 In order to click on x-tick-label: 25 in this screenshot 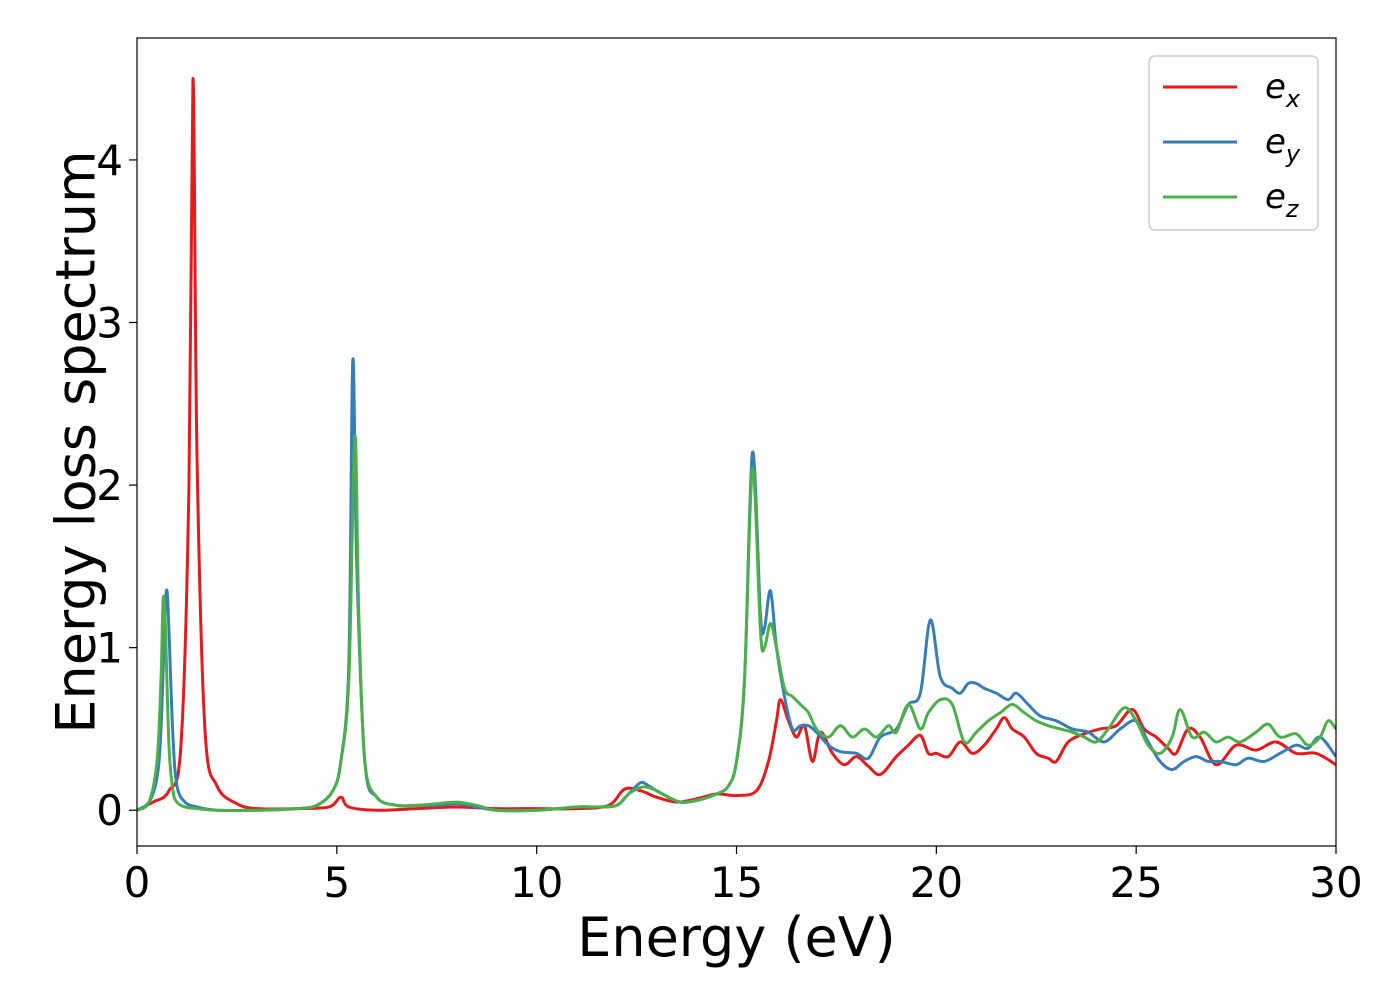, I will do `click(1135, 882)`.